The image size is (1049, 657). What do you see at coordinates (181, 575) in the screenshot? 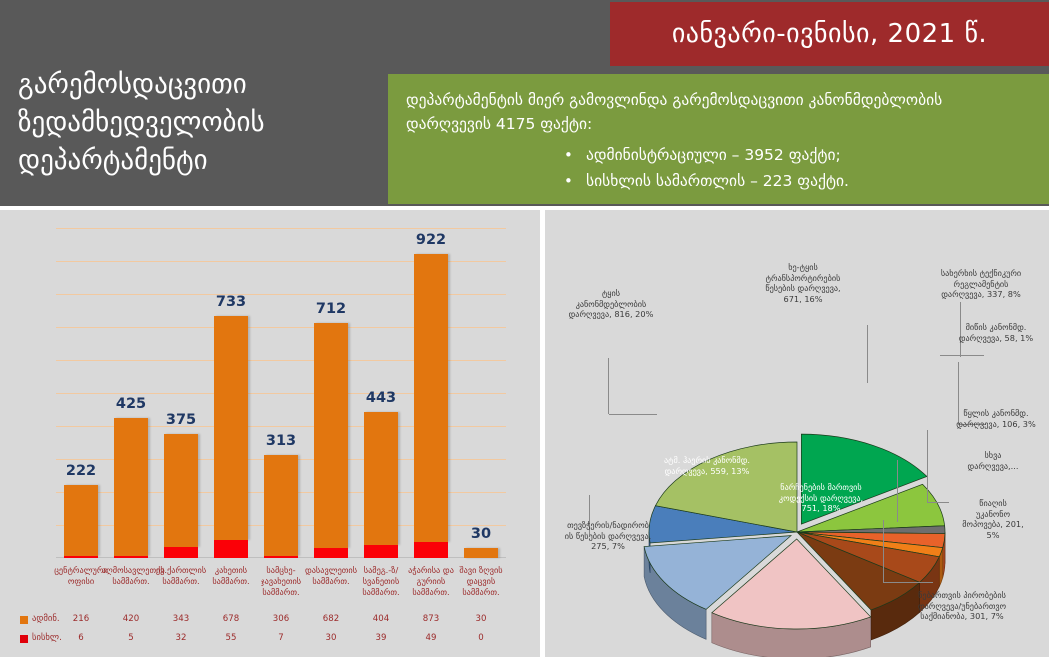
I see `x-axis-label: ქვ.ქართლის სამმართ.` at bounding box center [181, 575].